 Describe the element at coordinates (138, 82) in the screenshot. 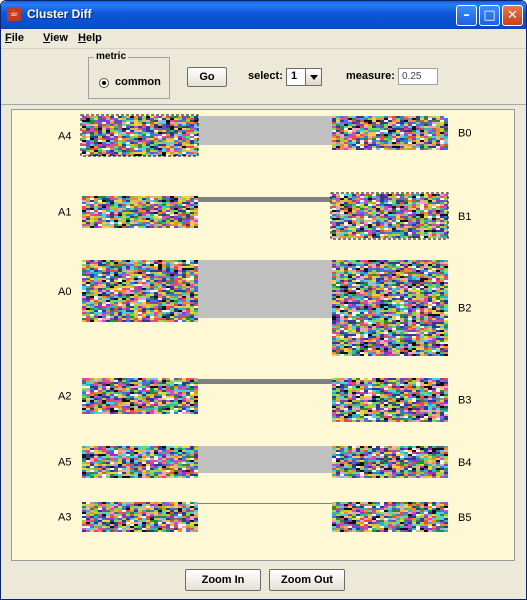

I see `common-radio-label: common` at that location.